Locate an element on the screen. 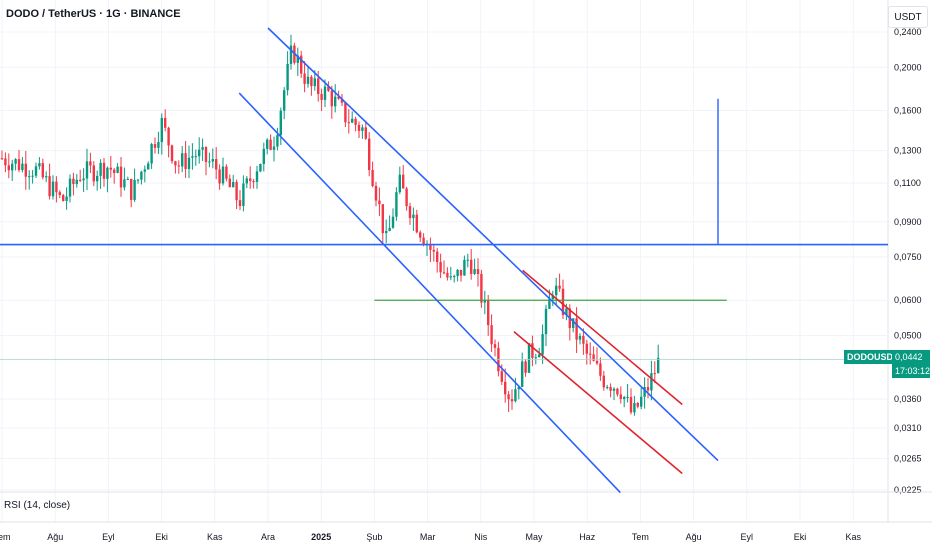 Image resolution: width=932 pixels, height=550 pixels. y-tick-label: 0,0600 is located at coordinates (908, 300).